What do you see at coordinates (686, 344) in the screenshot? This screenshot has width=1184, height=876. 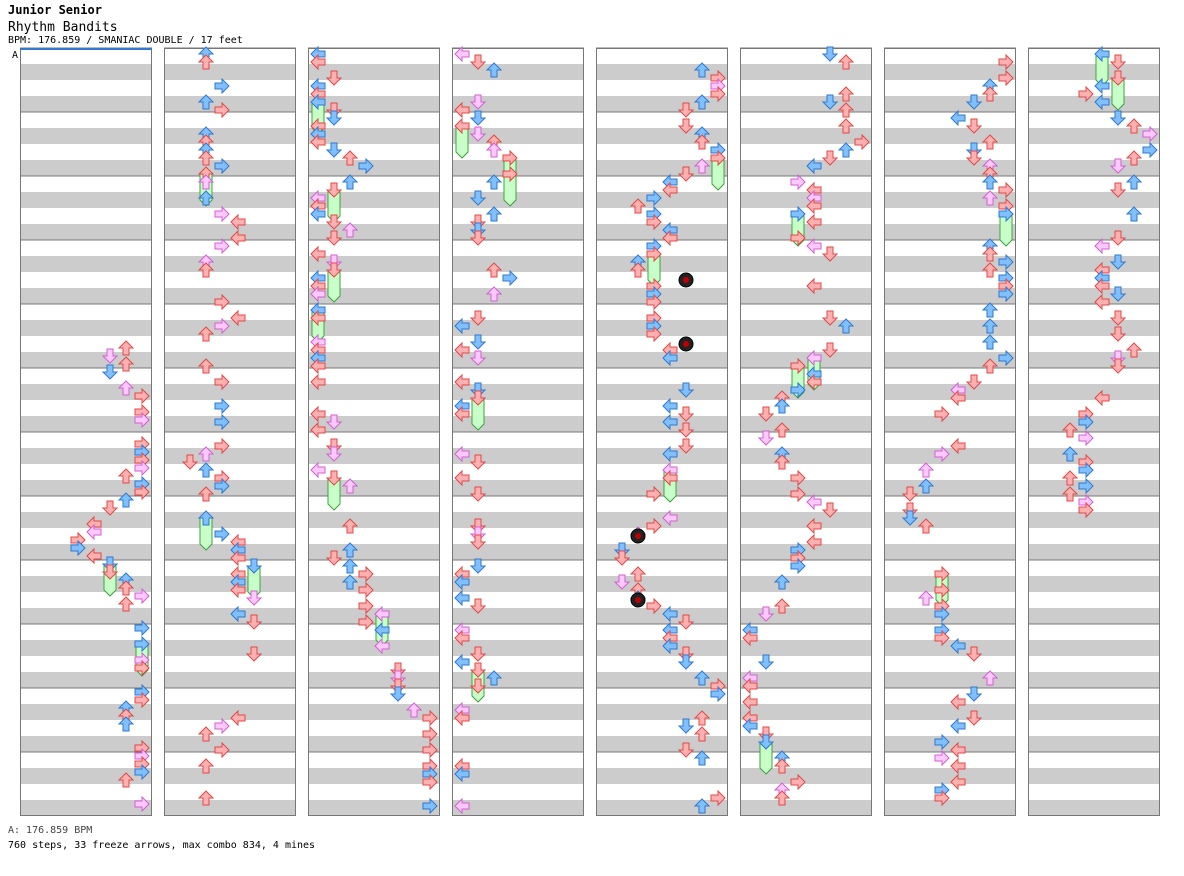 I see `mine-core` at bounding box center [686, 344].